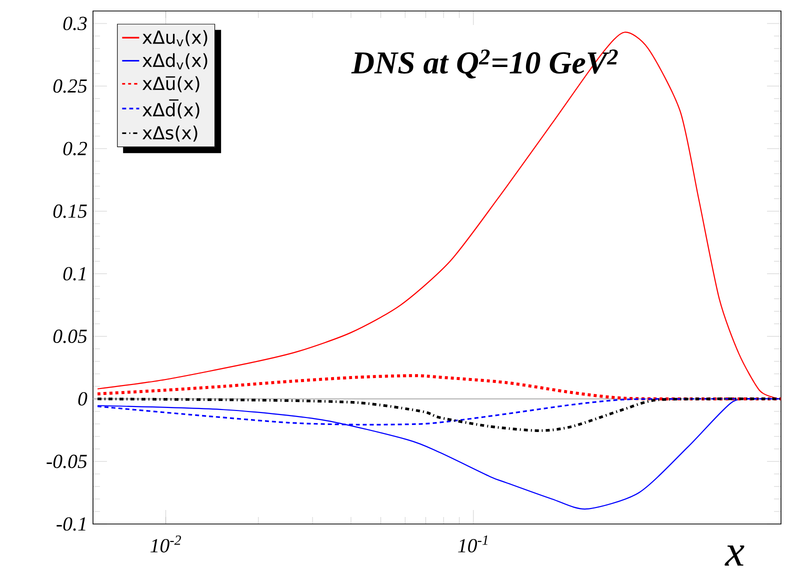 This screenshot has height=587, width=786. What do you see at coordinates (170, 134) in the screenshot?
I see `legend-label: xΔs(x)` at bounding box center [170, 134].